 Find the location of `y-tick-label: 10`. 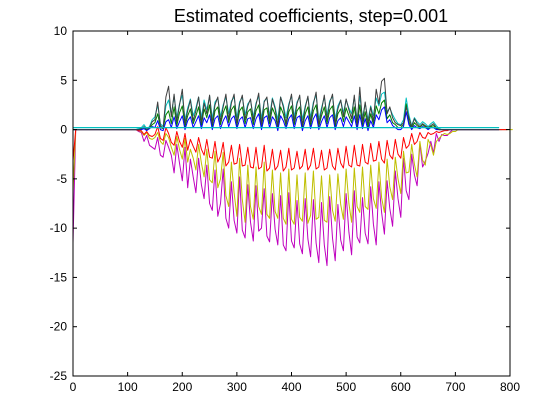

y-tick-label: 10 is located at coordinates (61, 31).